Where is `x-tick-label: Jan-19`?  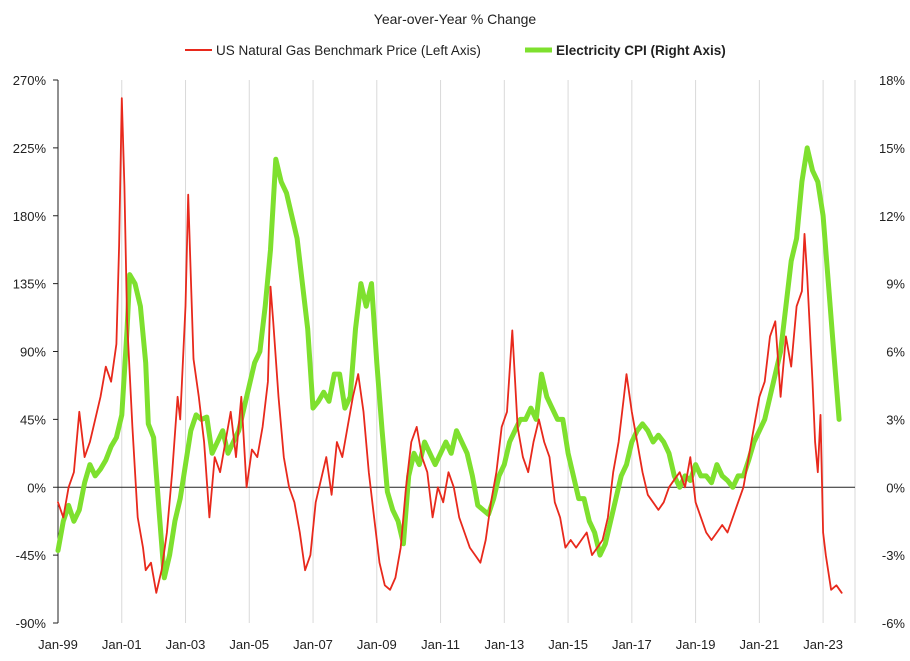 x-tick-label: Jan-19 is located at coordinates (696, 644).